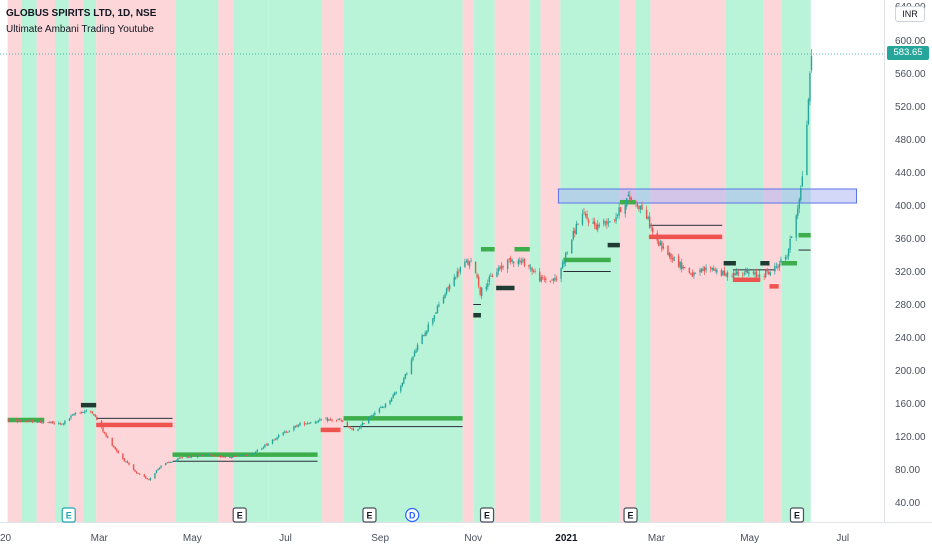 The height and width of the screenshot is (550, 932). I want to click on time-tick-label: 2021, so click(566, 538).